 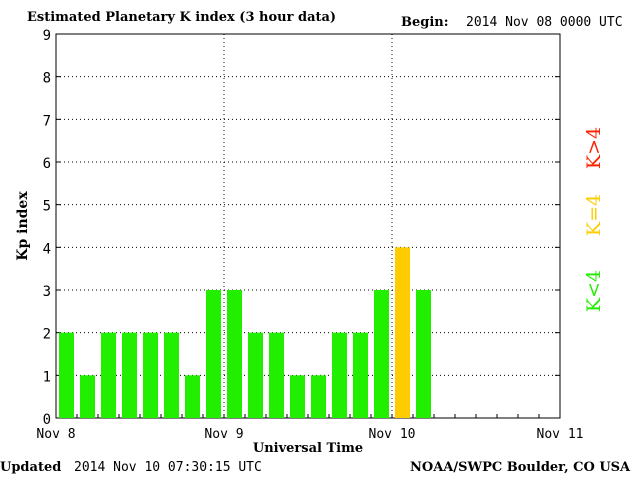 What do you see at coordinates (168, 467) in the screenshot?
I see `updated-value: 2014 Nov 10 07:30:15 UTC` at bounding box center [168, 467].